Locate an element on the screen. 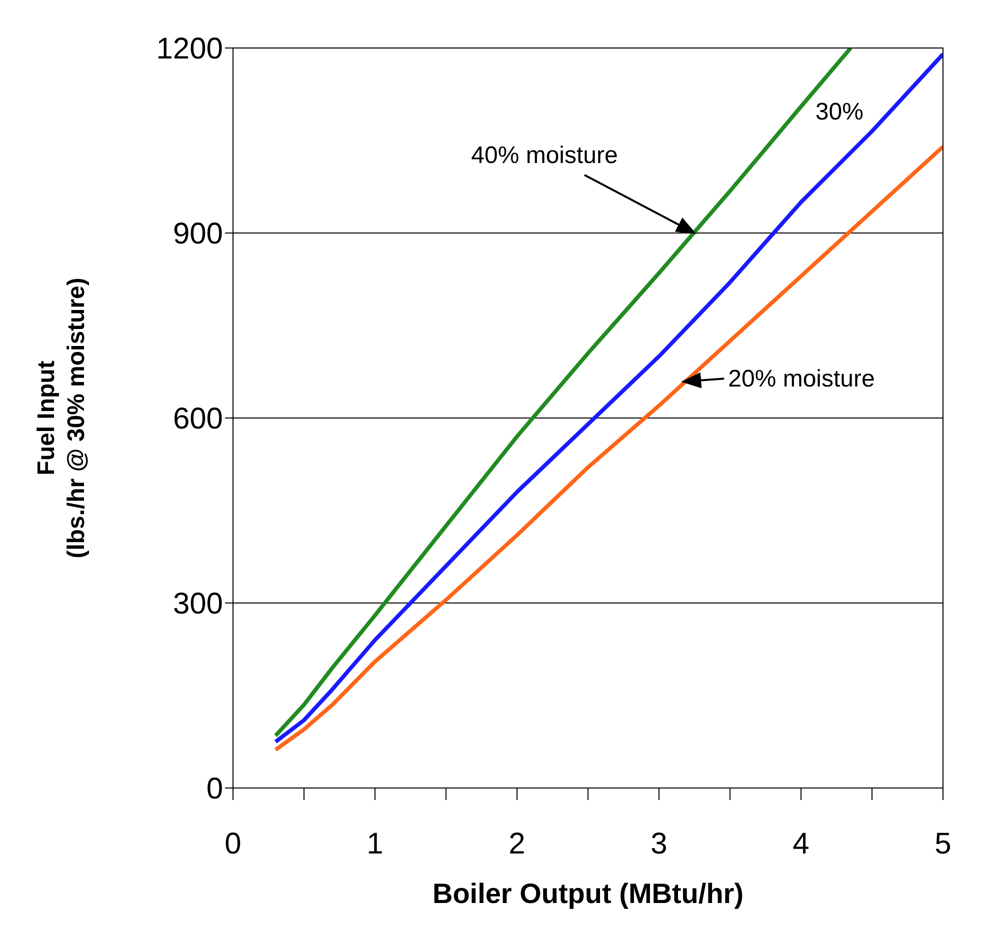 The width and height of the screenshot is (983, 933). annotation: 40% moisture is located at coordinates (544, 155).